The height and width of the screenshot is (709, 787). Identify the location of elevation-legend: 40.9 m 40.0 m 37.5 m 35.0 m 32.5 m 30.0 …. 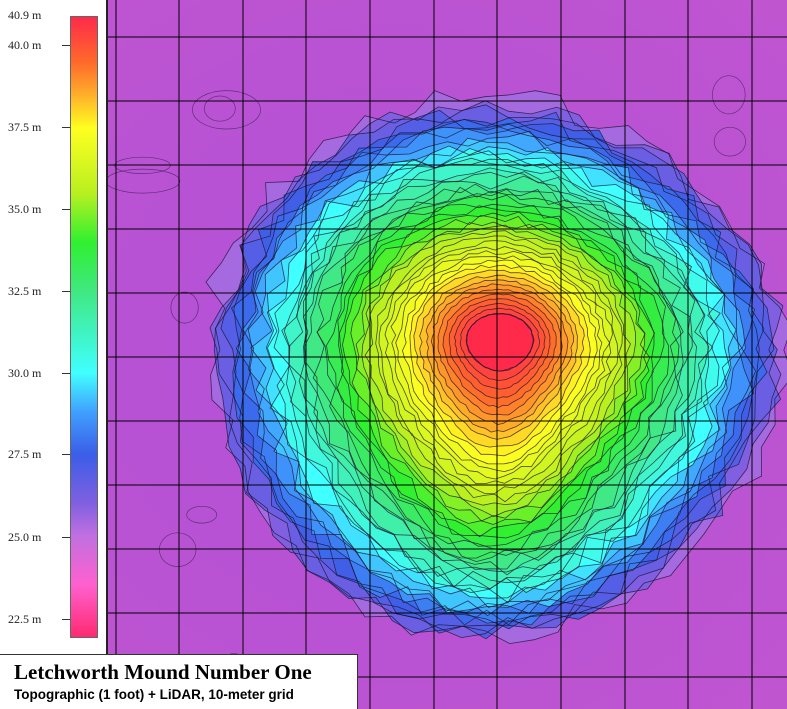
(54, 327).